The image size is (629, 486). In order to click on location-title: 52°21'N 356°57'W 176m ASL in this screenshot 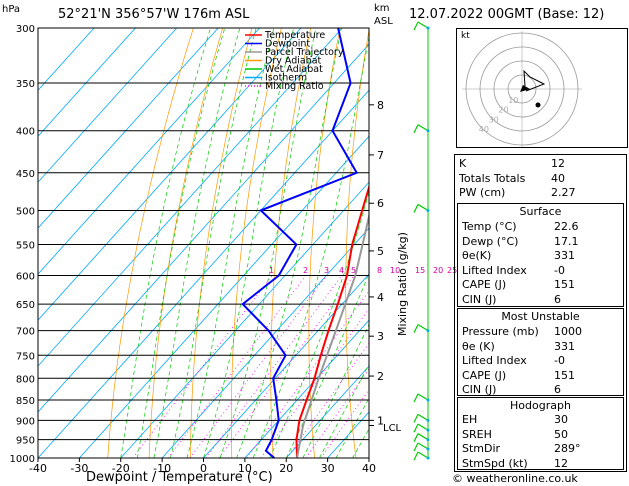, I will do `click(154, 14)`.